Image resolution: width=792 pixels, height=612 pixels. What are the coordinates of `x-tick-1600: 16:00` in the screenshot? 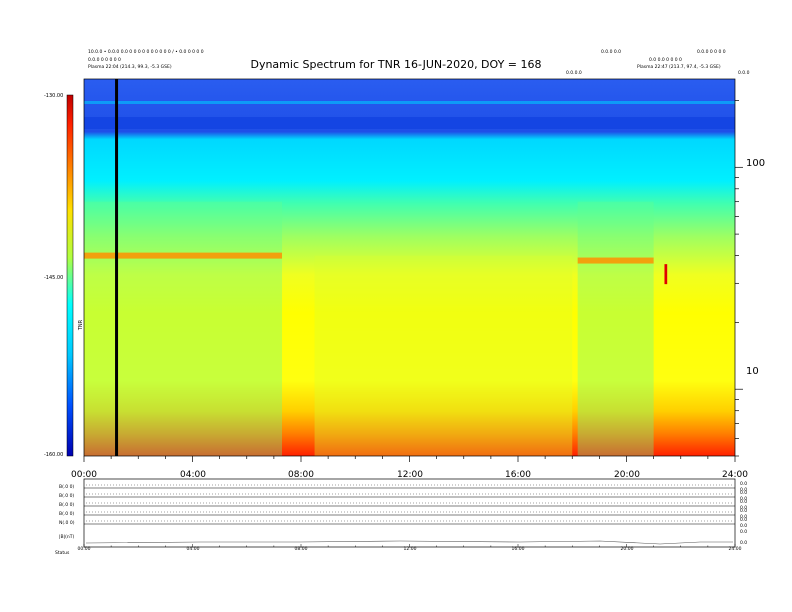 It's located at (518, 475).